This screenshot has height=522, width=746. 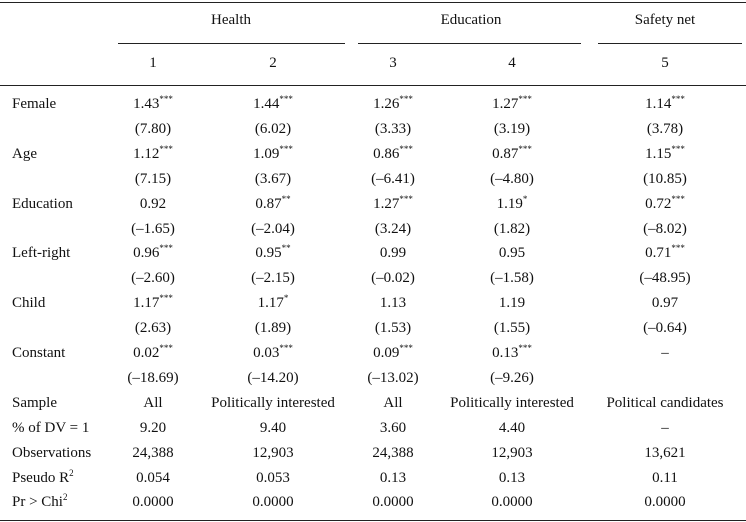 I want to click on cell-value: 1.19, so click(x=512, y=303).